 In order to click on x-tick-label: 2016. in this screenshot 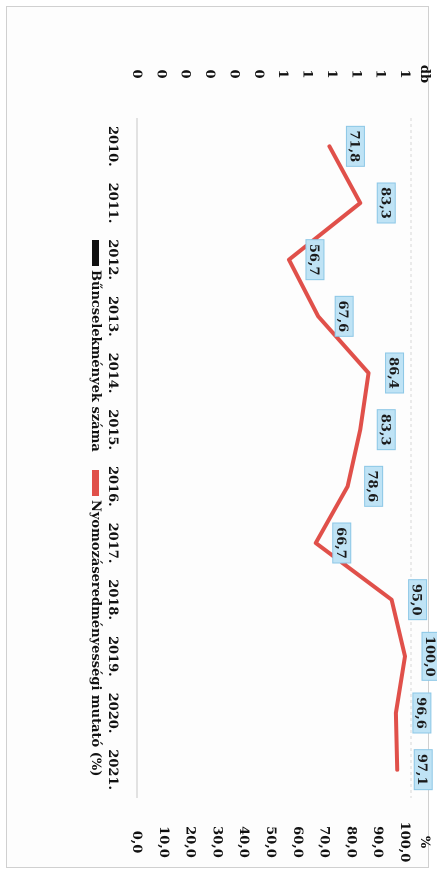, I will do `click(112, 486)`.